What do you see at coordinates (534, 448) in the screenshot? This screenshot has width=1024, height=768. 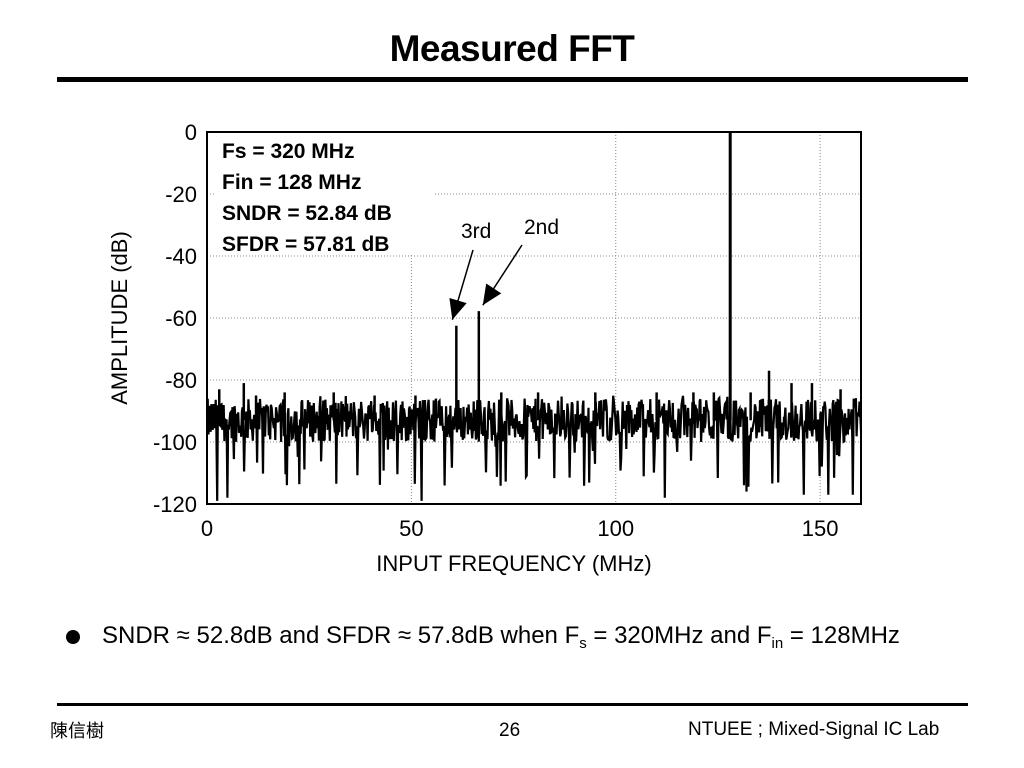 I see `noise-floor-trace` at bounding box center [534, 448].